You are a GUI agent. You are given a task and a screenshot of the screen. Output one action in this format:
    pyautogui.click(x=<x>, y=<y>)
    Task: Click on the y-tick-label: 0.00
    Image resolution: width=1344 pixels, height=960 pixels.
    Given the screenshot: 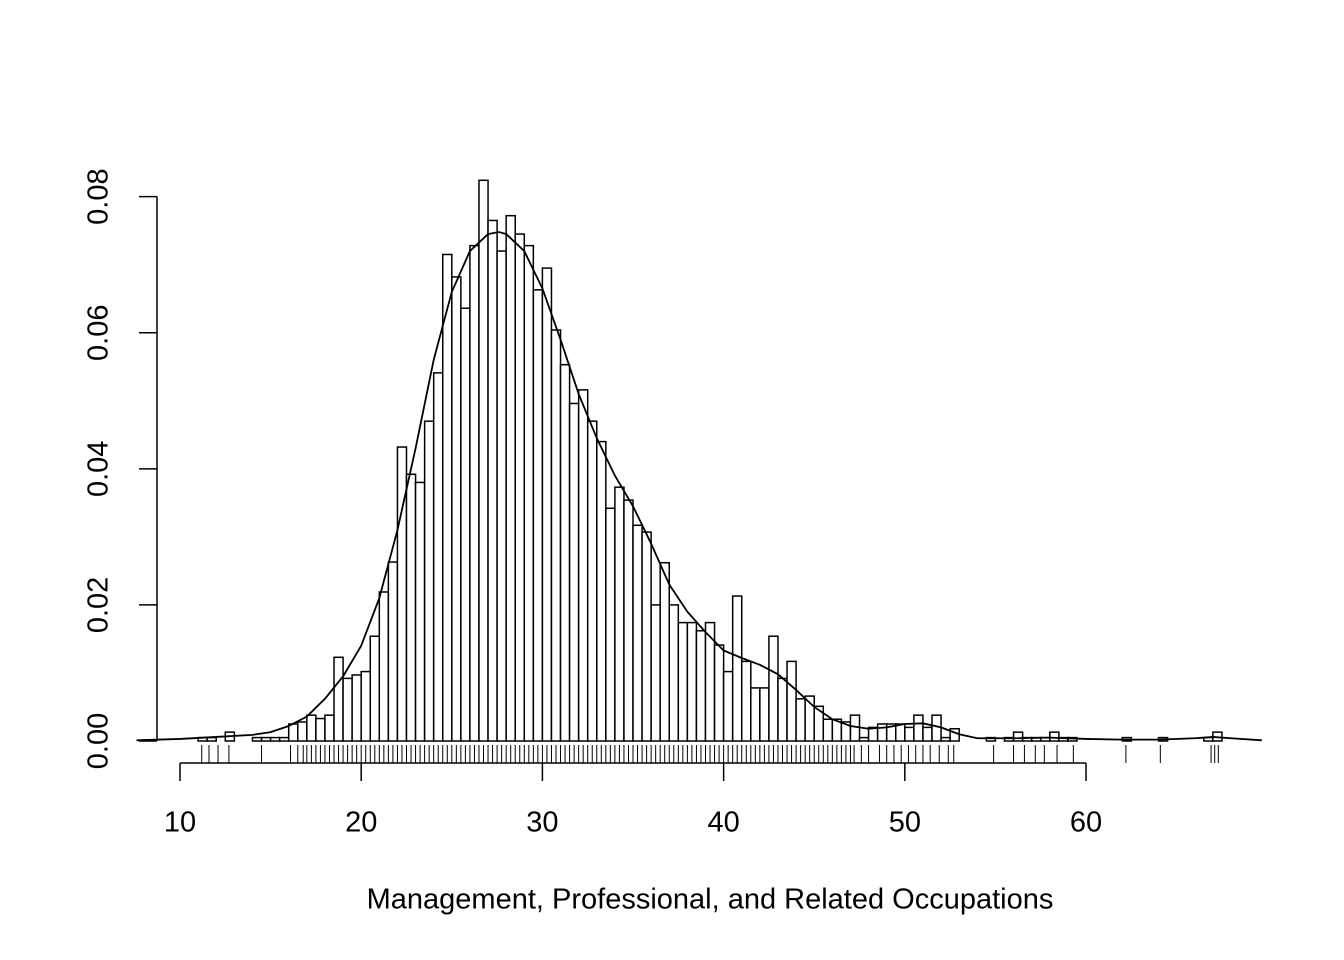 What is the action you would take?
    pyautogui.click(x=99, y=741)
    